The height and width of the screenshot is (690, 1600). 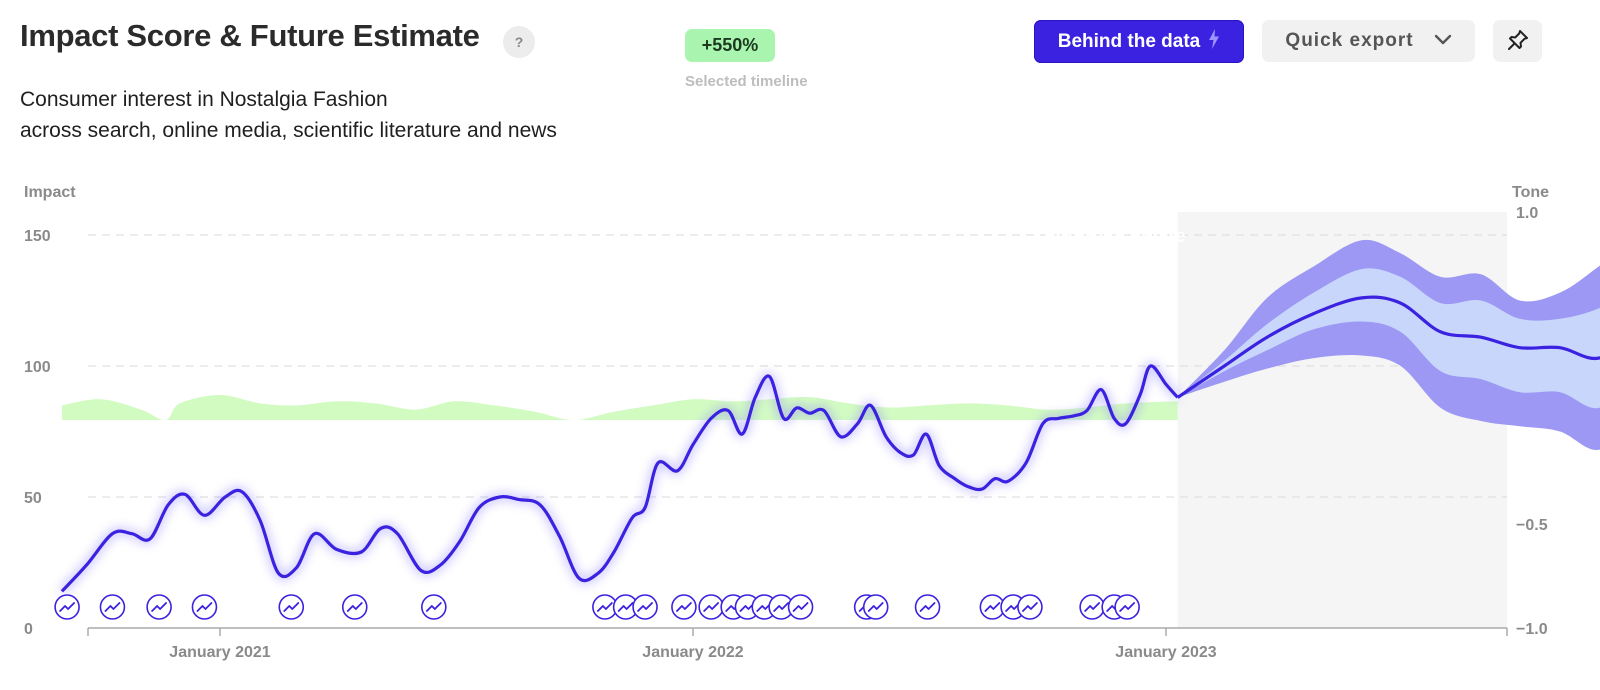 I want to click on pin-icon, so click(x=1518, y=41).